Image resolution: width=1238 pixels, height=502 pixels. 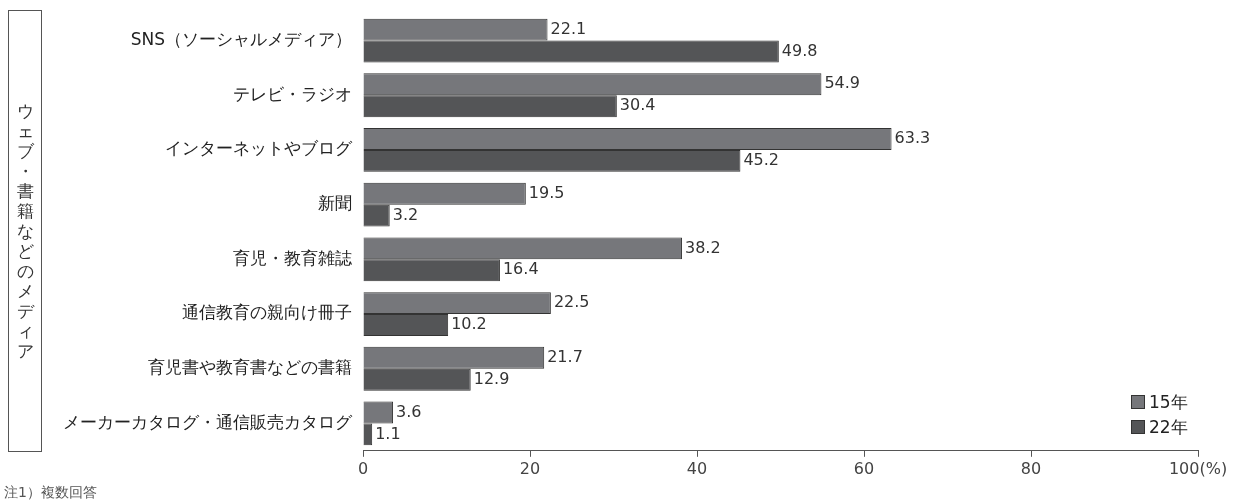 I want to click on data-label: 3.2, so click(x=405, y=214).